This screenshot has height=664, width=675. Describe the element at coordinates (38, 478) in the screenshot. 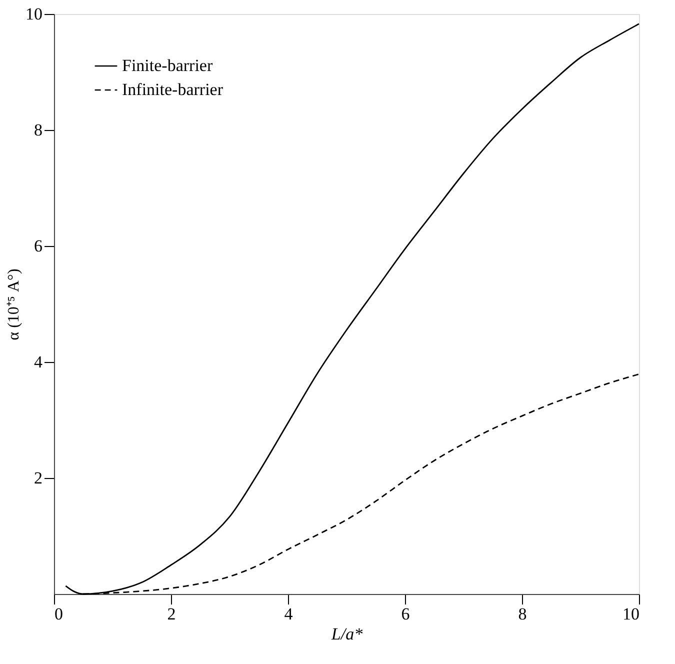

I see `y-tick-label: 2` at that location.